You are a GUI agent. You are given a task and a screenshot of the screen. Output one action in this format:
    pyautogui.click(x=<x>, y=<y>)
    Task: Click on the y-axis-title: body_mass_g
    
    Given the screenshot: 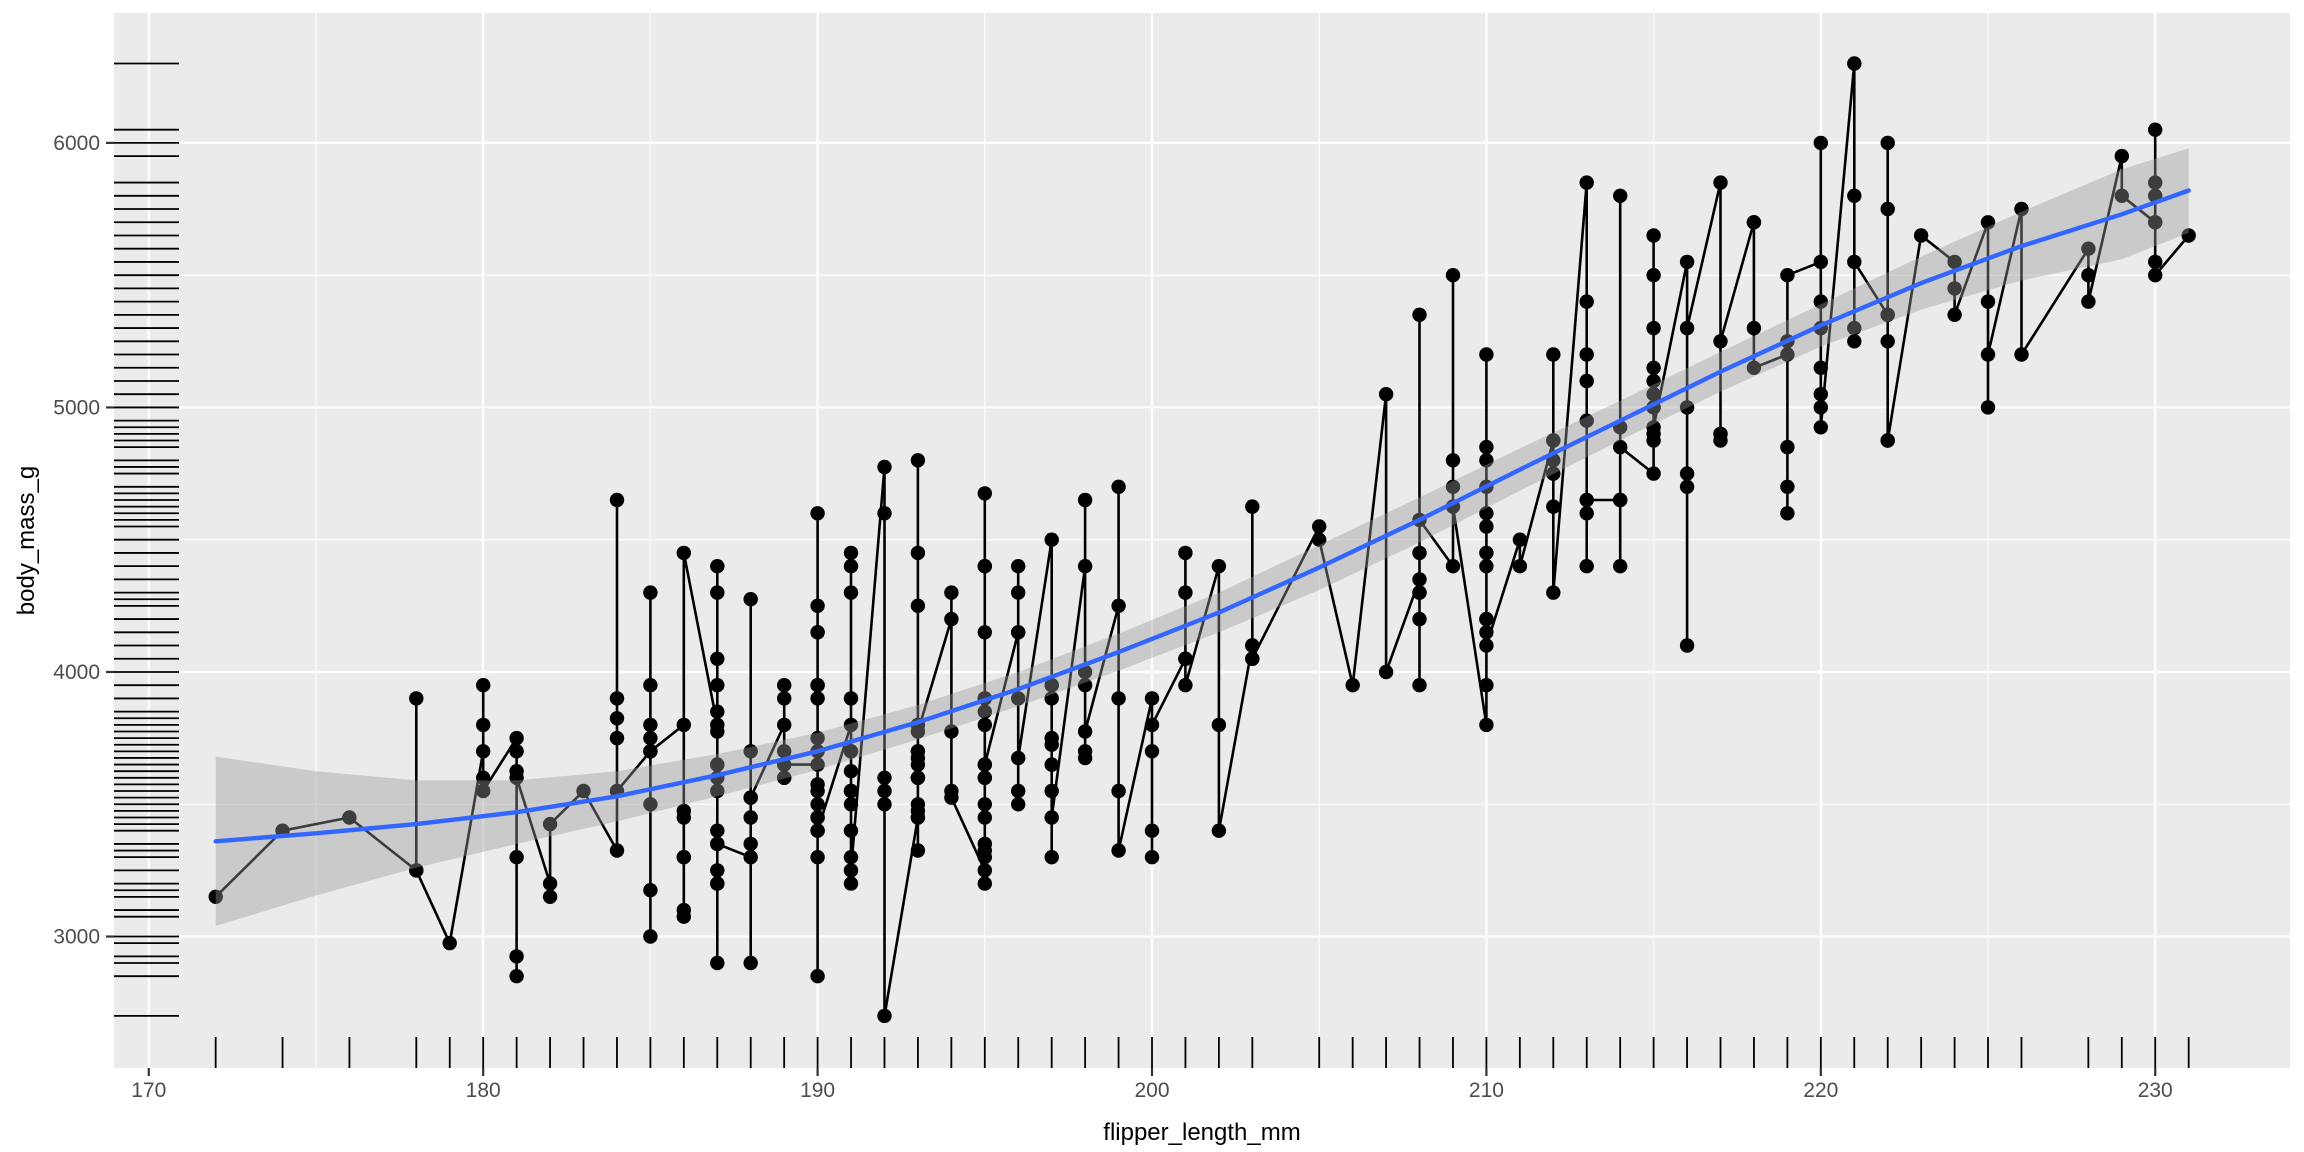 What is the action you would take?
    pyautogui.click(x=26, y=540)
    